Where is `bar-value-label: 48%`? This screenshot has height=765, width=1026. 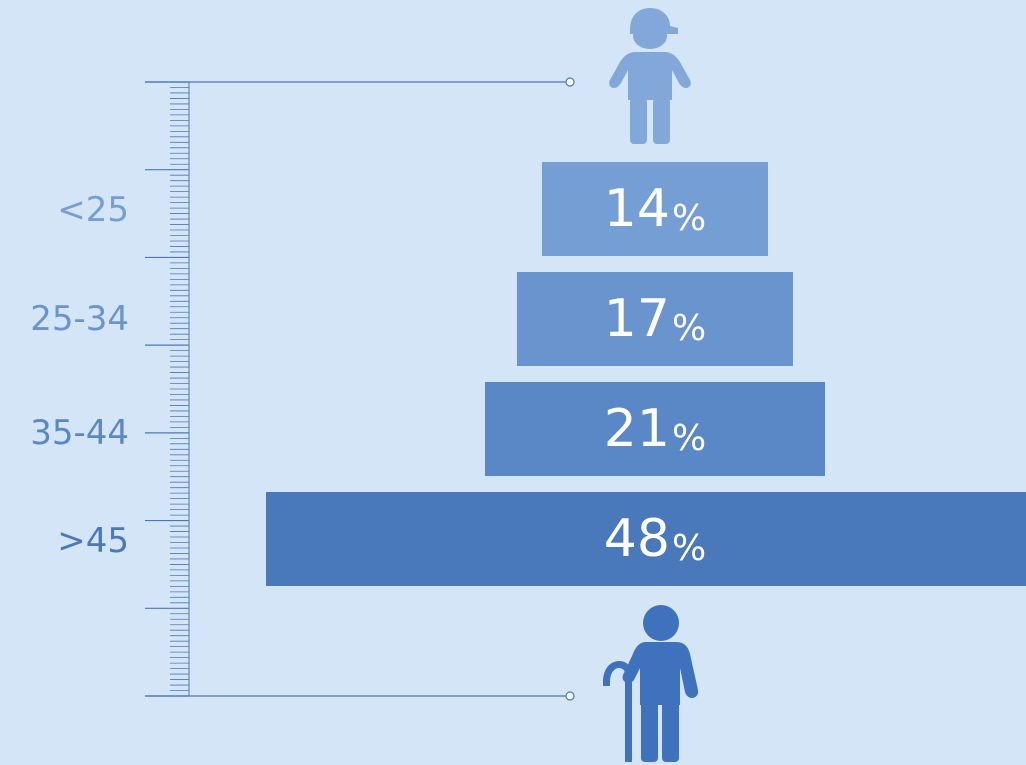 bar-value-label: 48% is located at coordinates (655, 540).